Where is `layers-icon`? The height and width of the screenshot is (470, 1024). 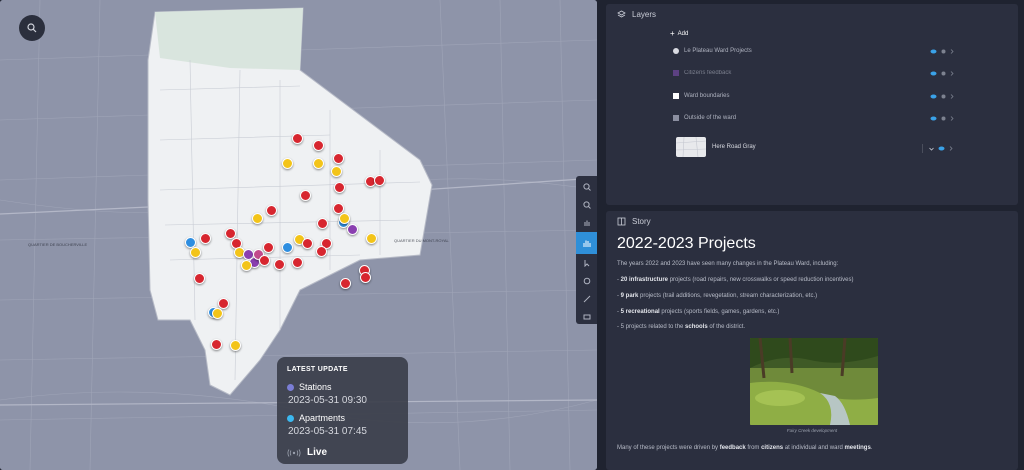
layers-icon is located at coordinates (586, 317).